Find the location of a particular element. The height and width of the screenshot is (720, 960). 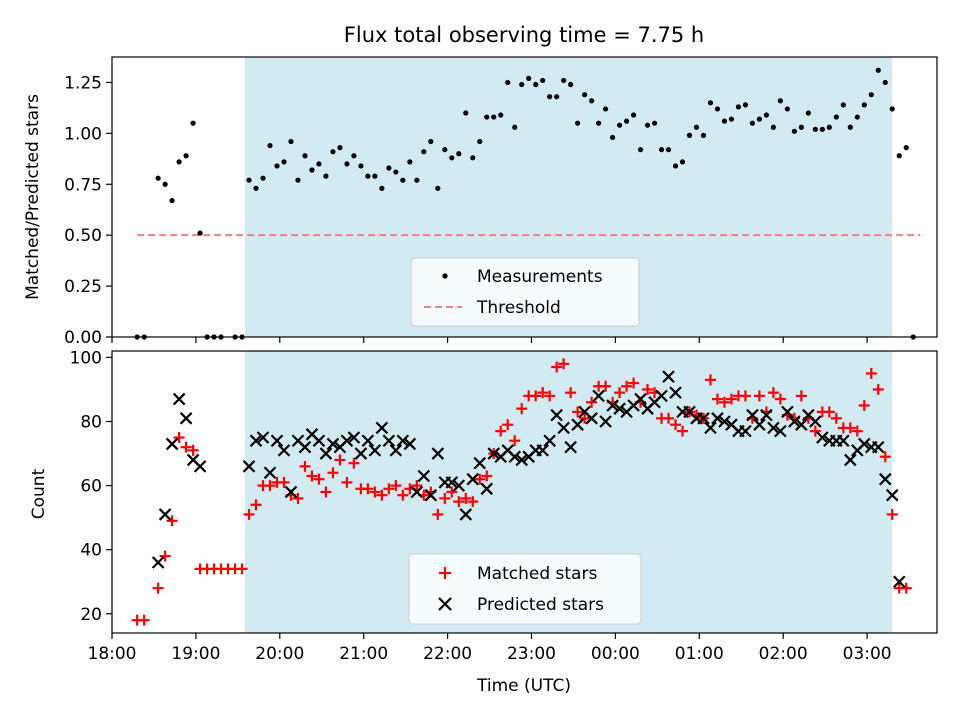

legend-predicted-label: Predicted stars is located at coordinates (540, 605).